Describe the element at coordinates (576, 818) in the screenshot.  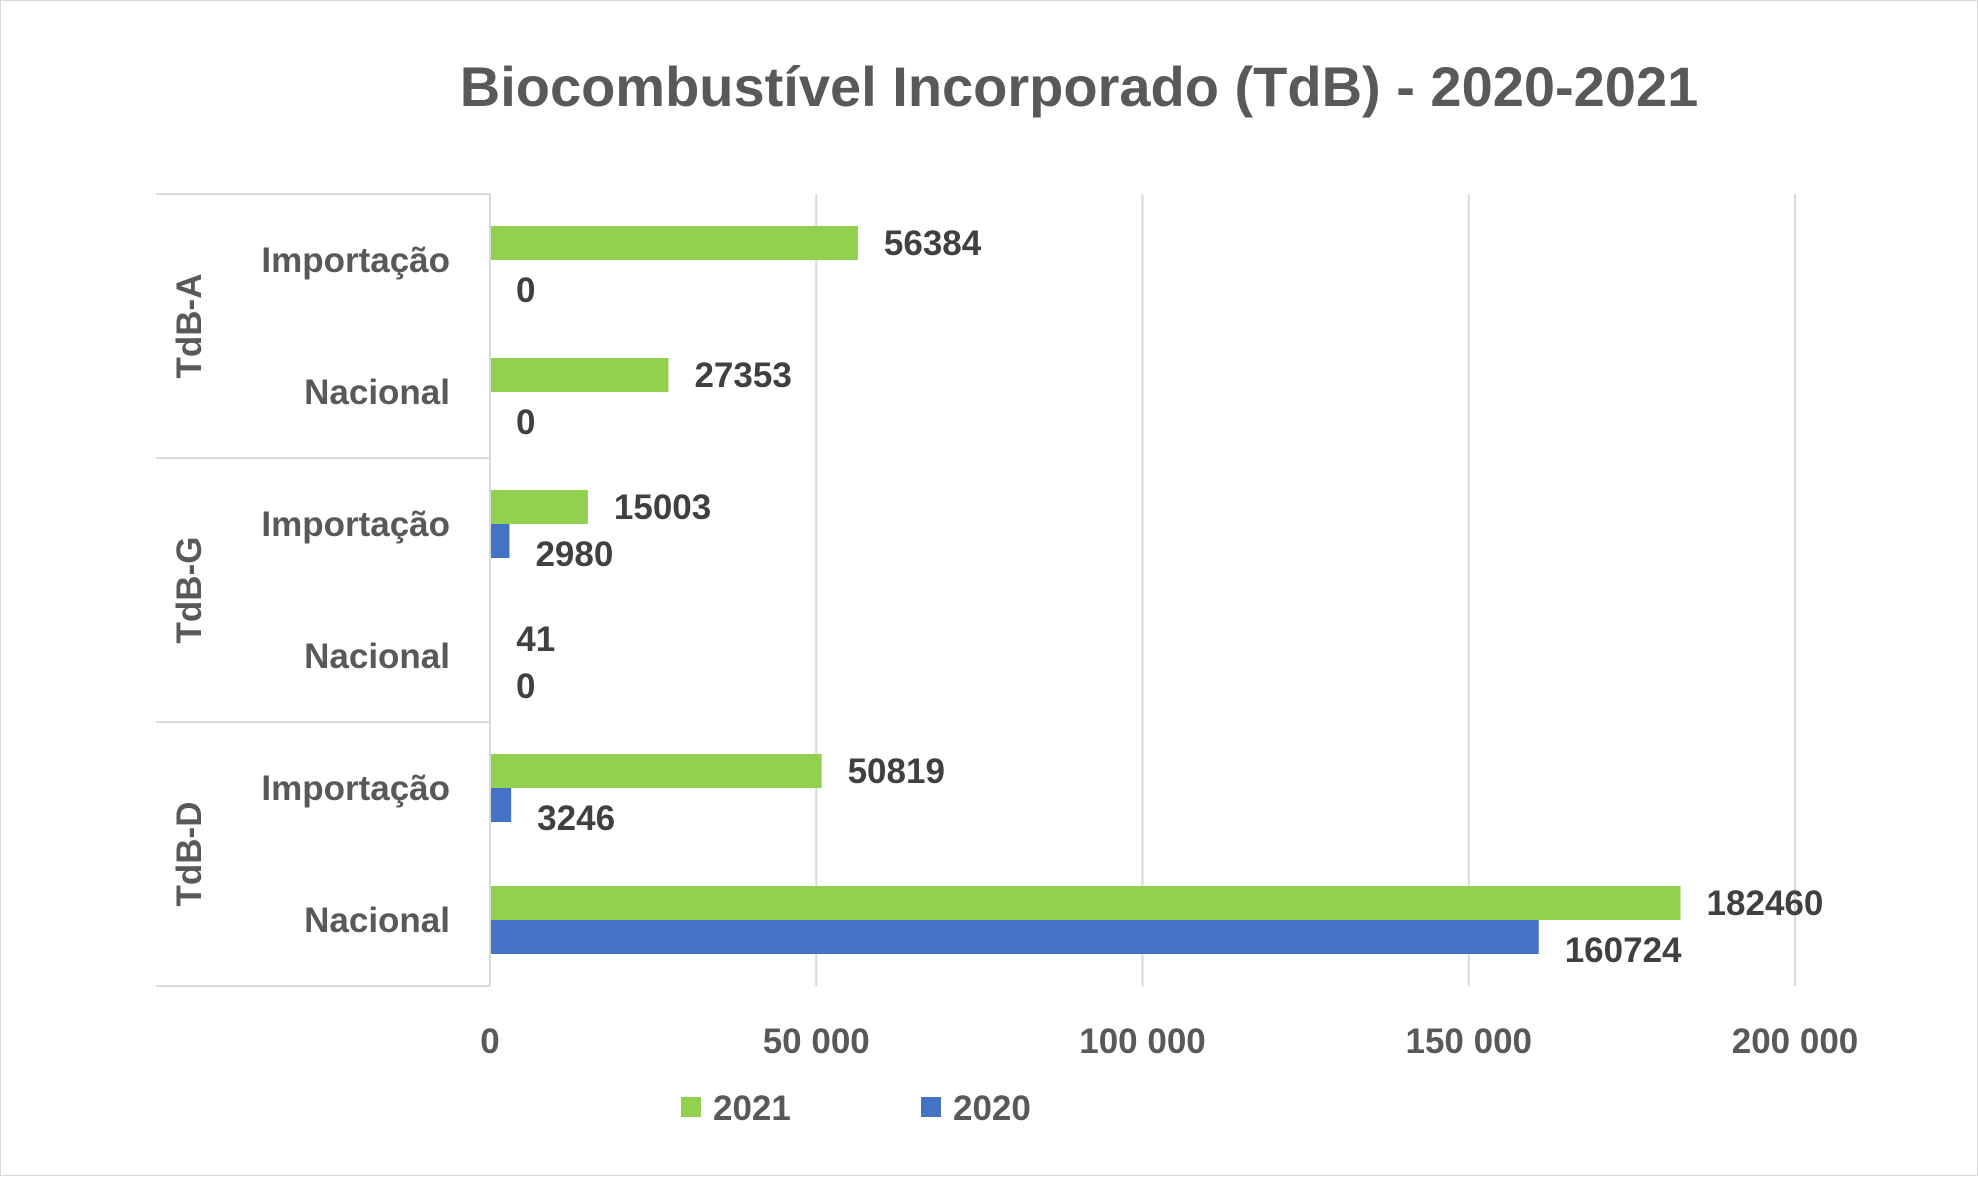
I see `data-label-2020: 3246` at that location.